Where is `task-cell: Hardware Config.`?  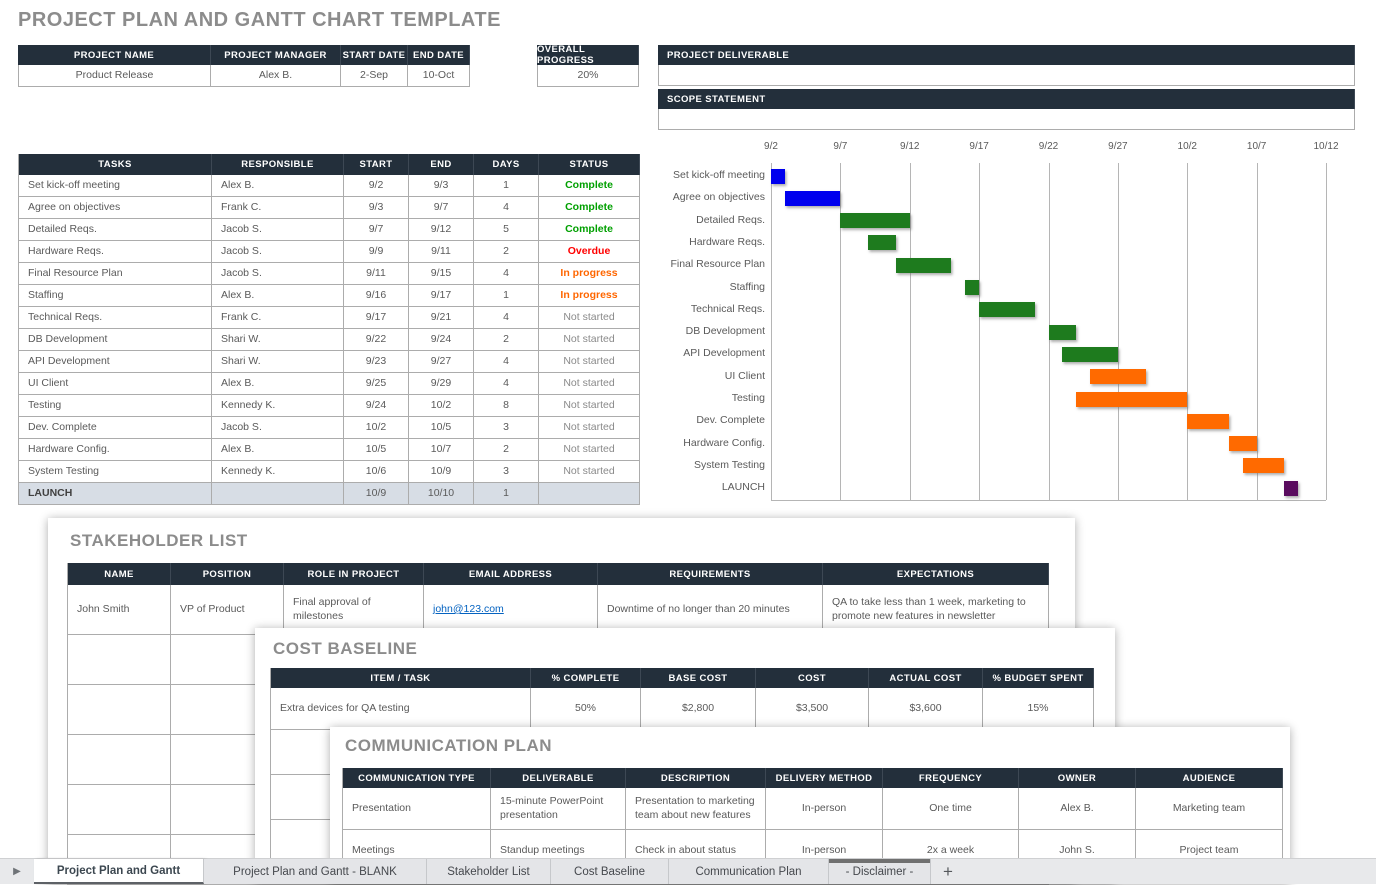
task-cell: Hardware Config. is located at coordinates (115, 450).